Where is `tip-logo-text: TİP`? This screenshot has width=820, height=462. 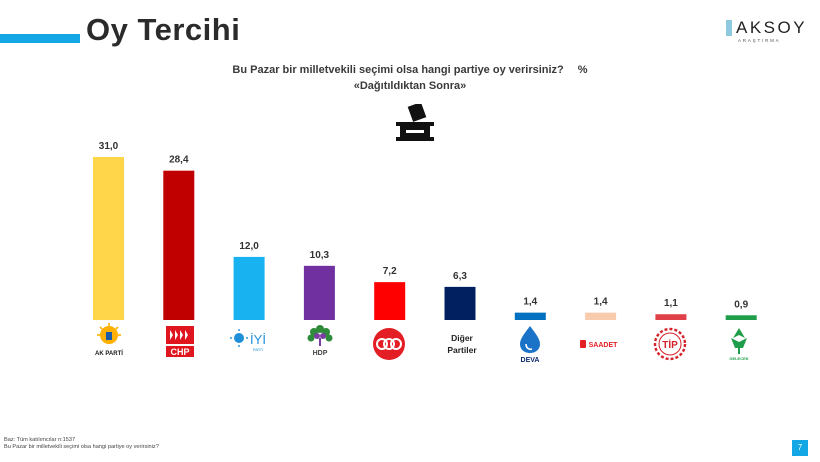
tip-logo-text: TİP is located at coordinates (670, 344).